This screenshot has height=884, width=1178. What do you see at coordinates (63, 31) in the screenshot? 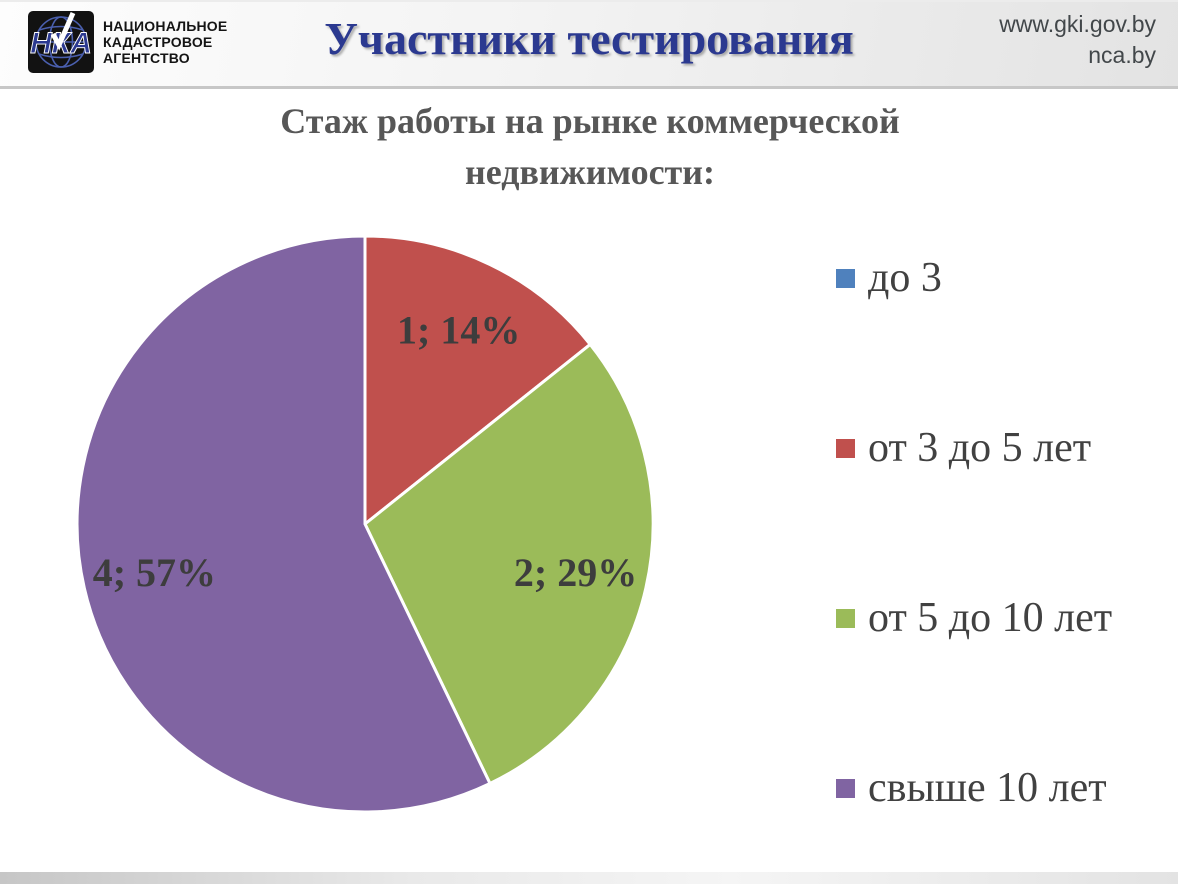
I see `logo-check-icon` at bounding box center [63, 31].